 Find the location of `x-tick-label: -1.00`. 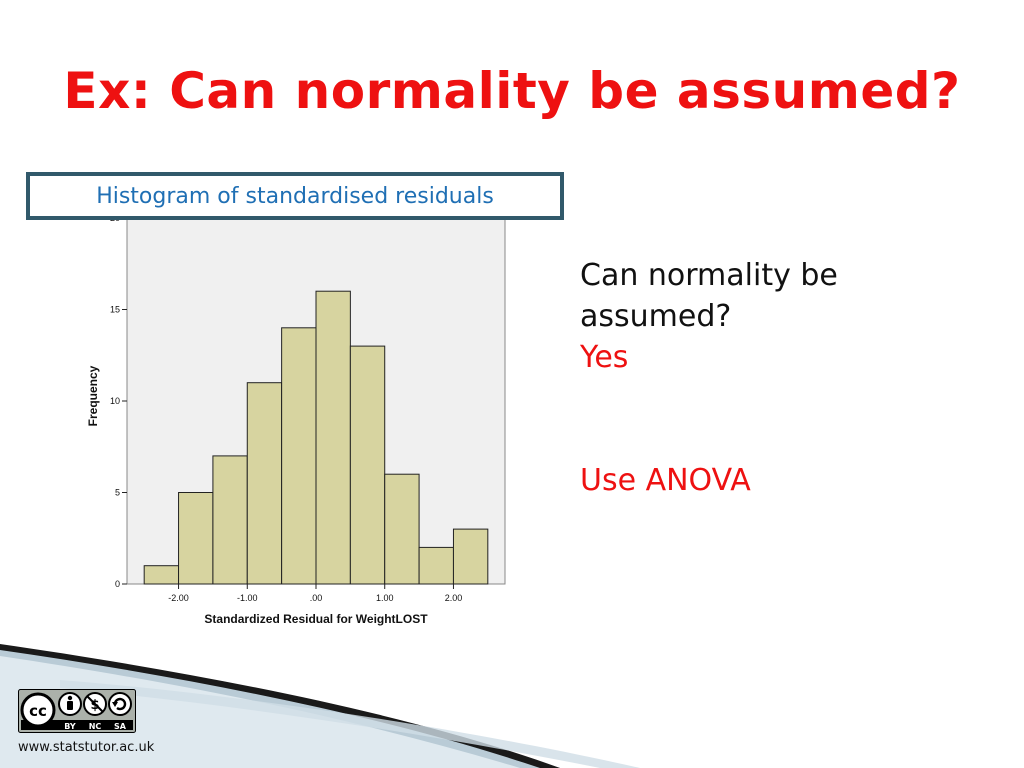

x-tick-label: -1.00 is located at coordinates (247, 598).